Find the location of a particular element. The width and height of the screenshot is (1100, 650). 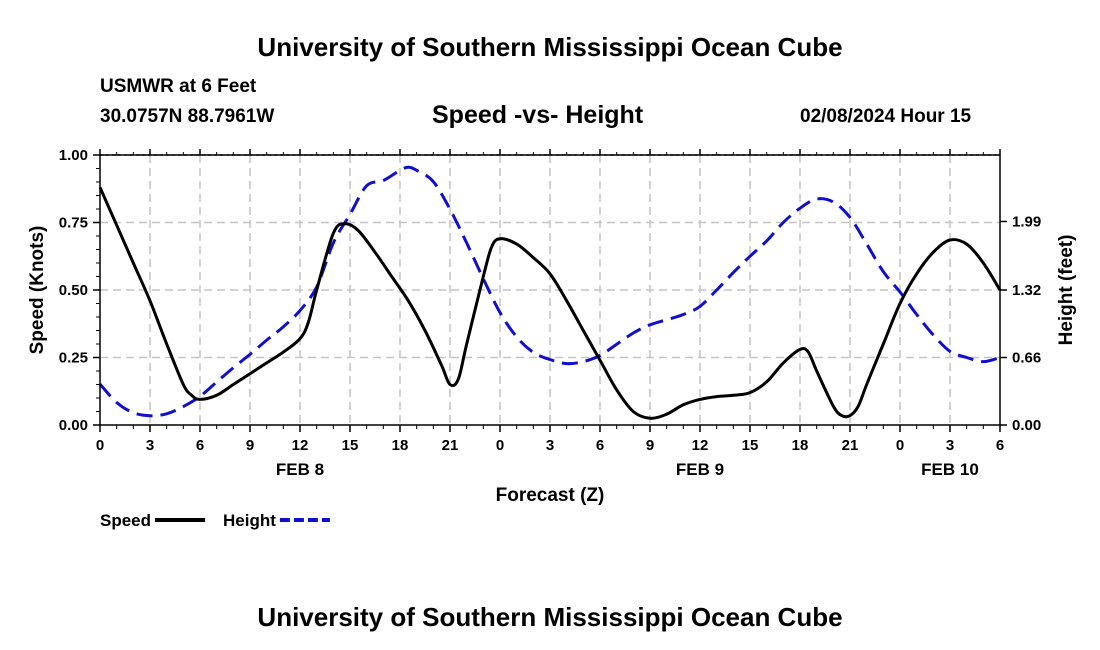

station-coordinates: 30.0757N 88.7961W is located at coordinates (187, 116).